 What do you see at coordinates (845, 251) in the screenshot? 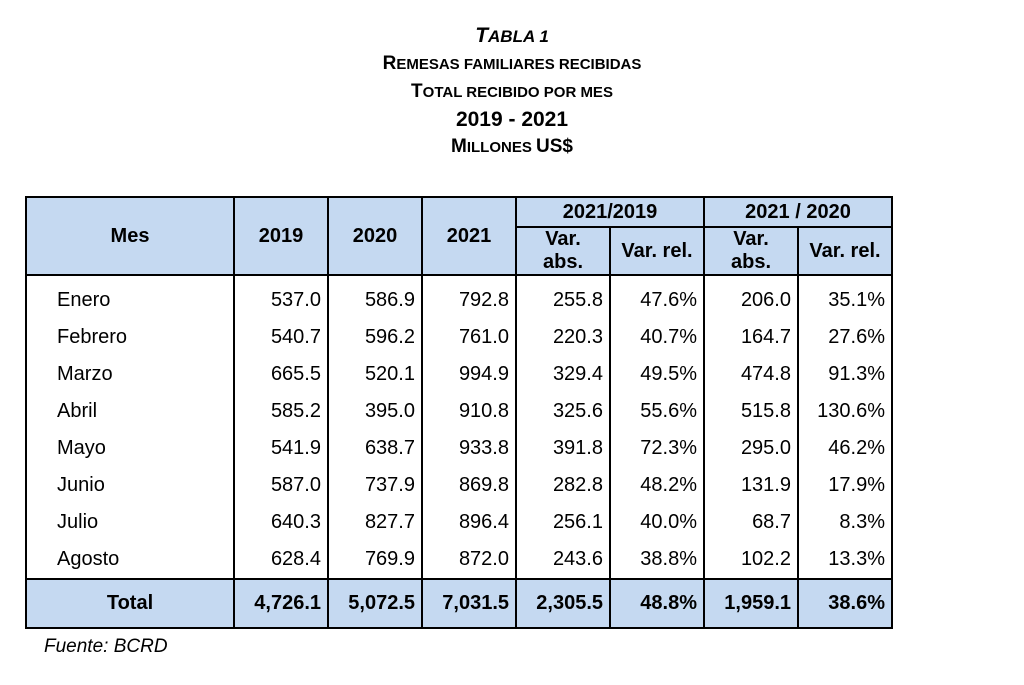
I see `header-var-rel-2020: Var. rel.` at bounding box center [845, 251].